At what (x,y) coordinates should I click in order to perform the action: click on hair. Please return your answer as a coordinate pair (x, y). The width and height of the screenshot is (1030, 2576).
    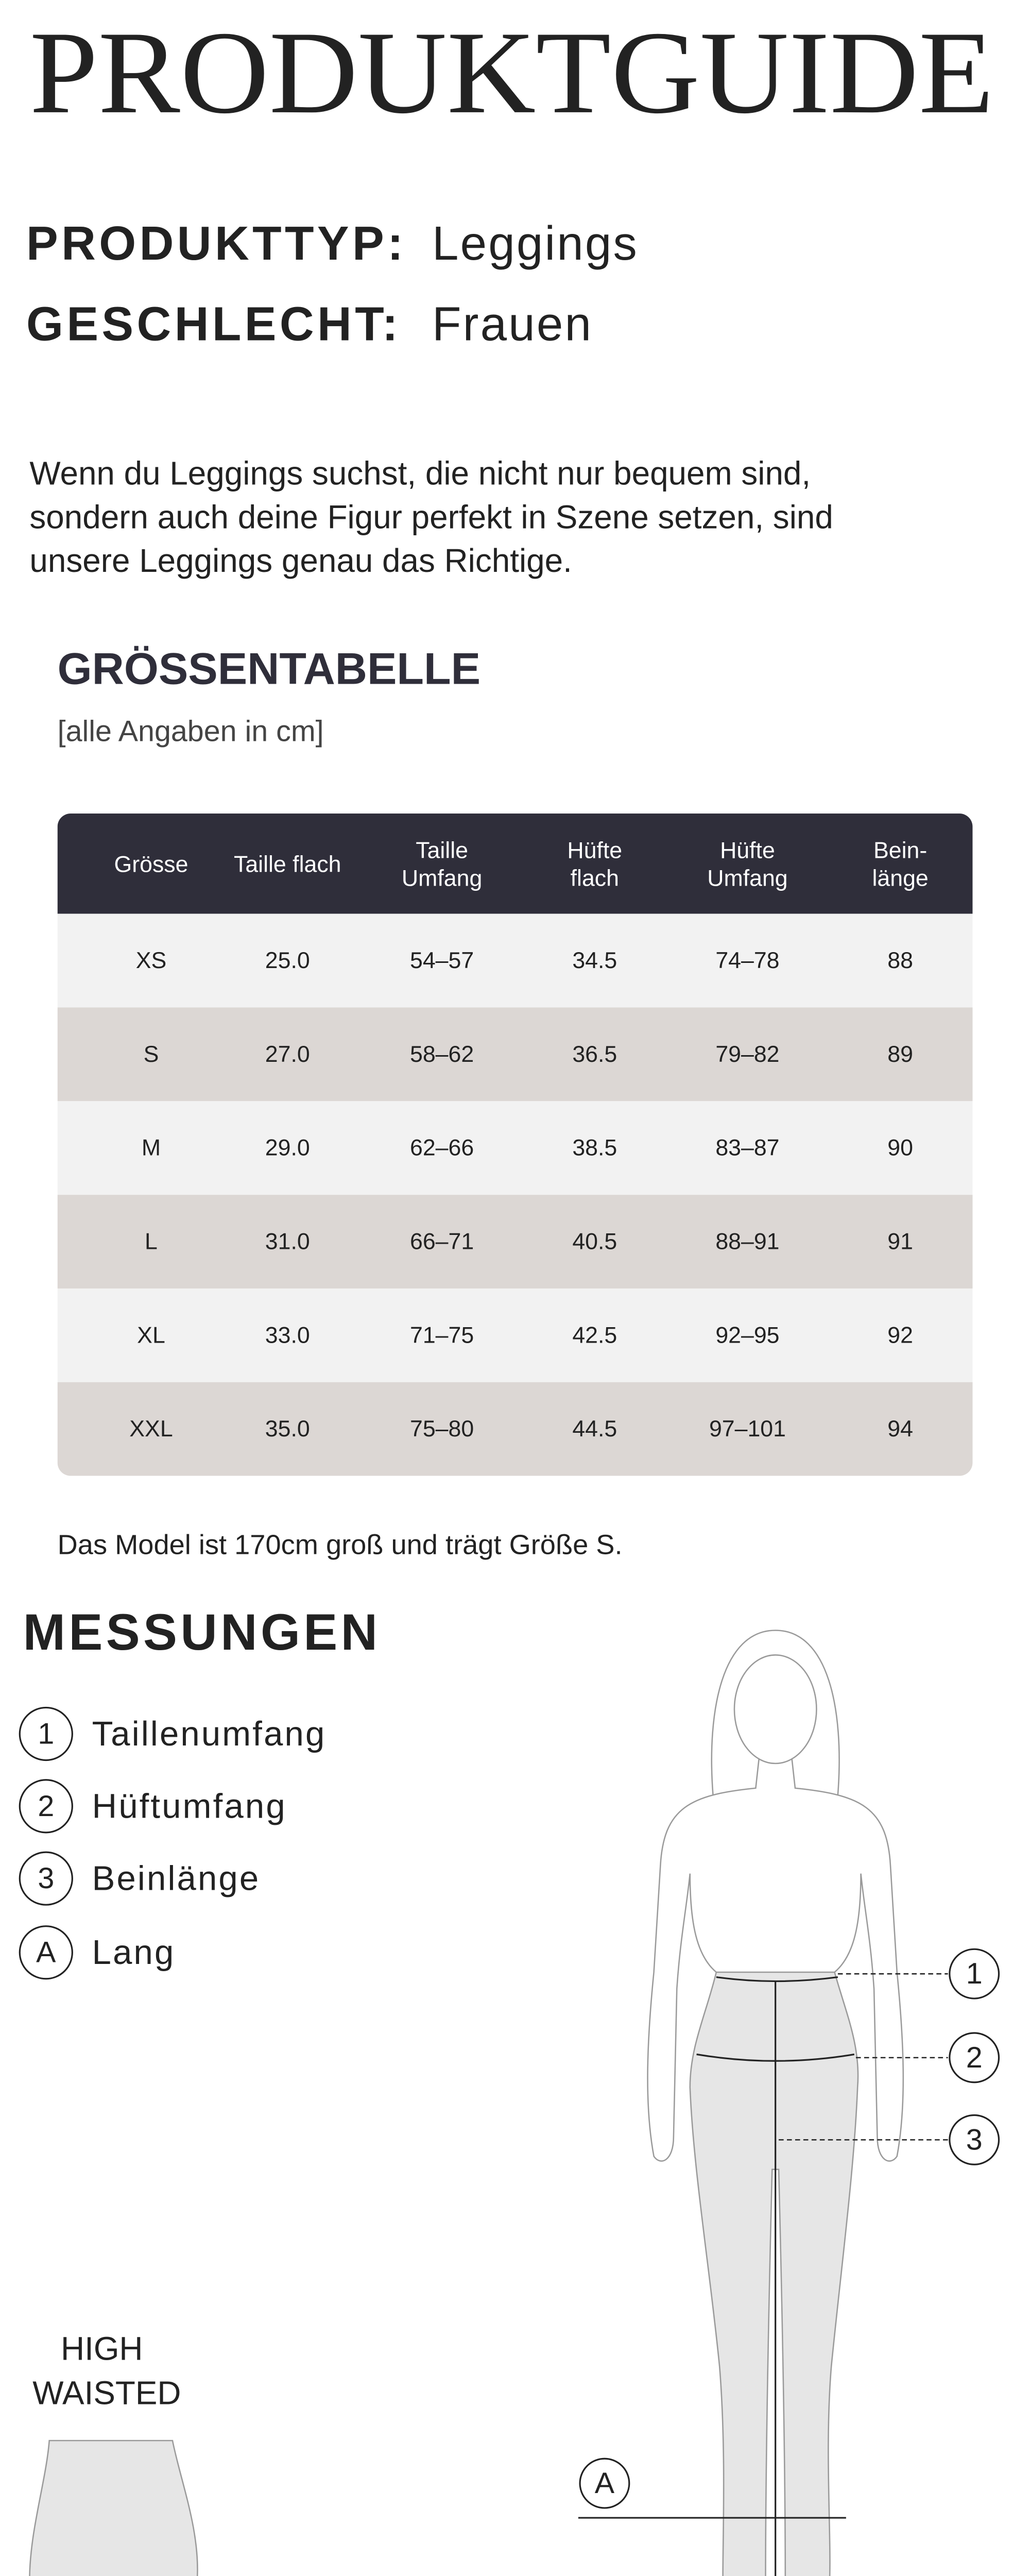
    Looking at the image, I should click on (775, 1712).